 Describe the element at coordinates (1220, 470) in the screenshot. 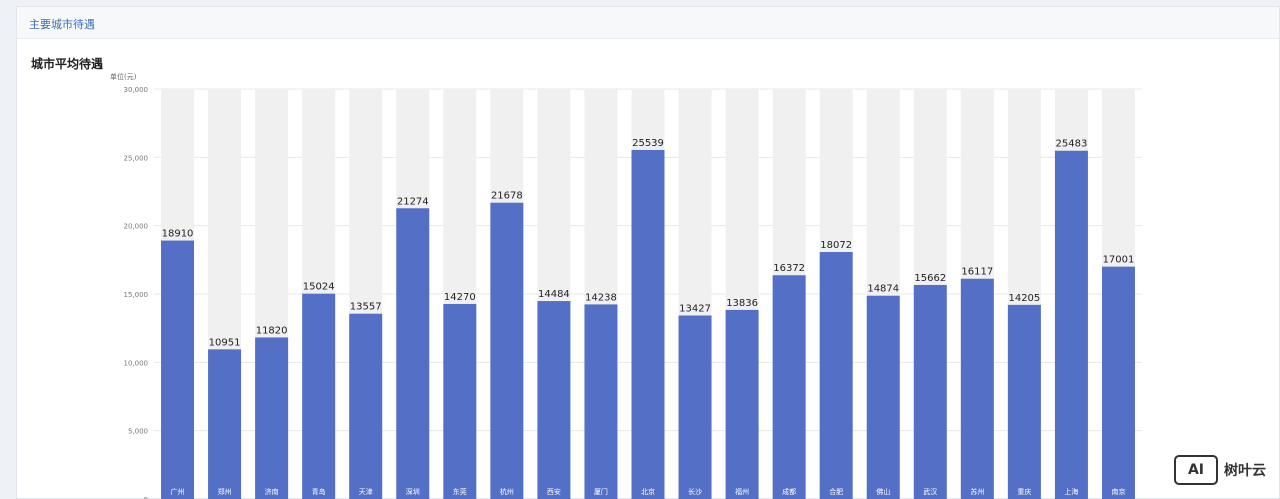

I see `watermark: AI 树叶云` at that location.